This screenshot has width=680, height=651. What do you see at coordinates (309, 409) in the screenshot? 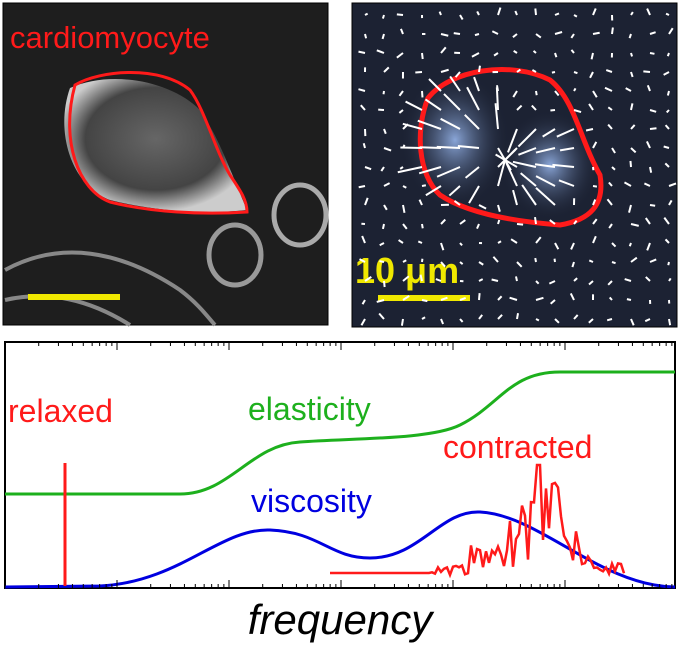
I see `elasticity-label: elasticity` at bounding box center [309, 409].